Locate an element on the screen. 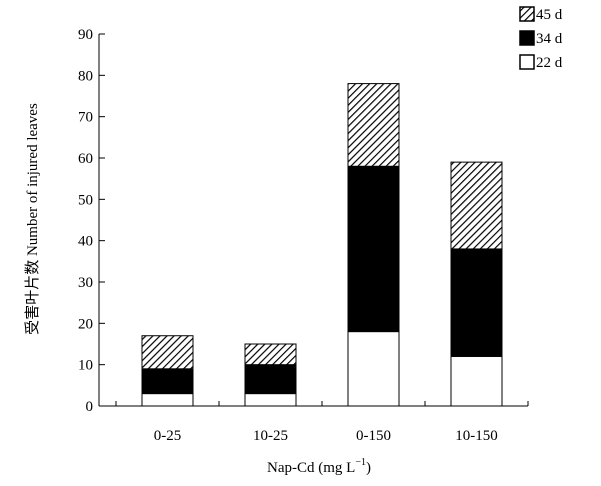  y-tick-label: 0 is located at coordinates (90, 407).